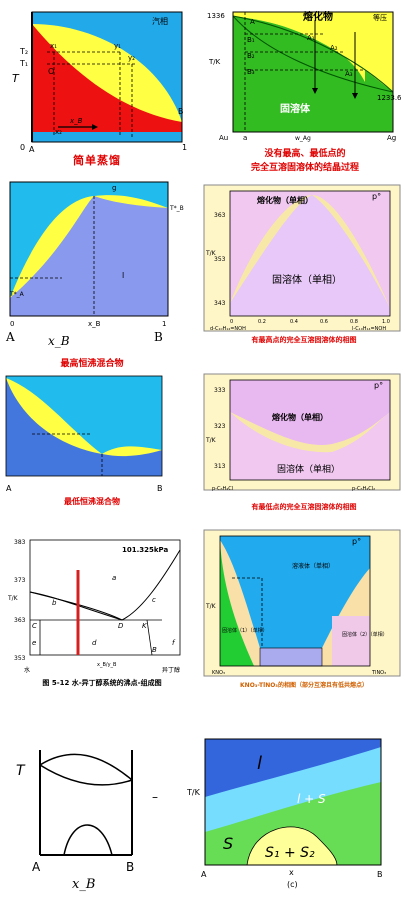  Describe the element at coordinates (154, 600) in the screenshot. I see `label-c: c` at that location.